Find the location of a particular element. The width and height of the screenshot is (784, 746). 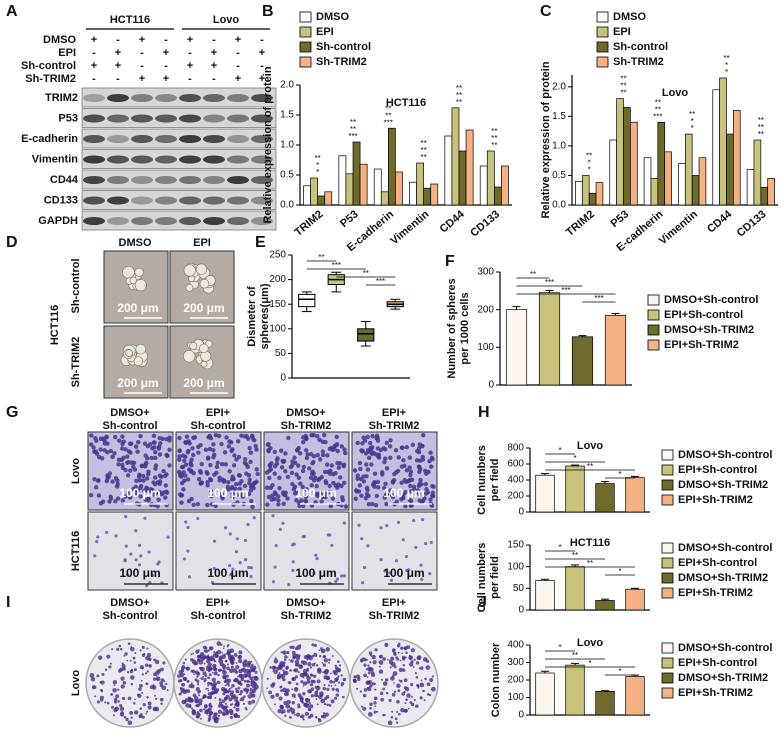

panel-letter: H is located at coordinates (484, 412).